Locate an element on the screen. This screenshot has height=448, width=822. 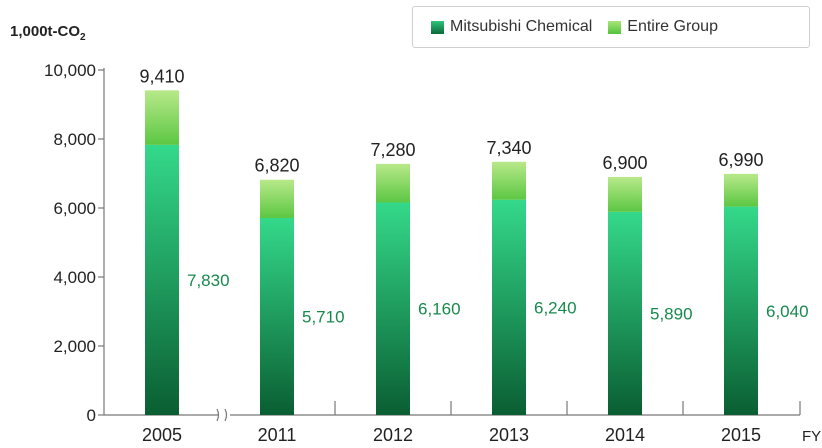
x-tick-label: 2005 is located at coordinates (162, 435).